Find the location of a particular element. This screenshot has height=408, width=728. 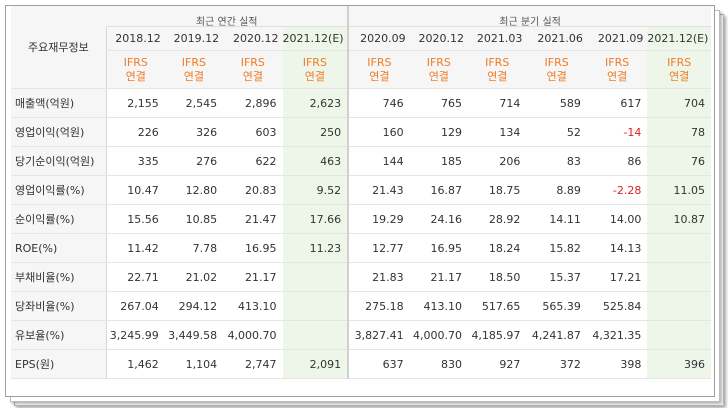

annual-value-cell: 603 is located at coordinates (253, 132).